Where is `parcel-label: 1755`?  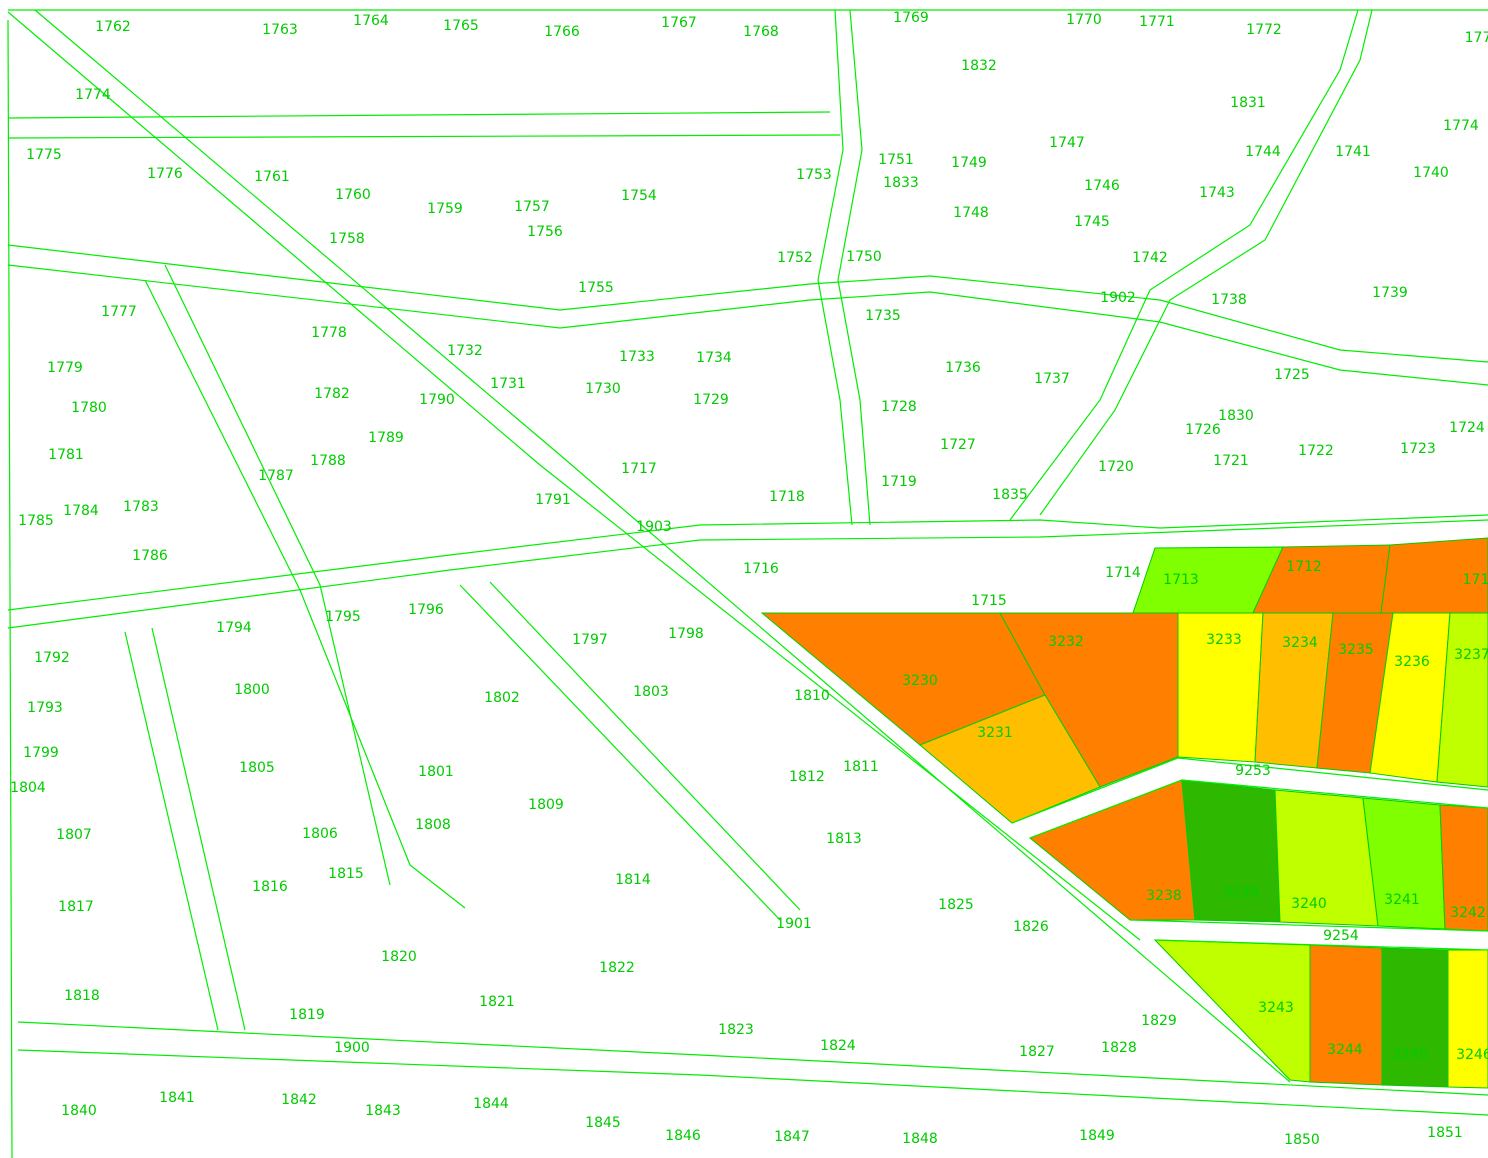
parcel-label: 1755 is located at coordinates (596, 288).